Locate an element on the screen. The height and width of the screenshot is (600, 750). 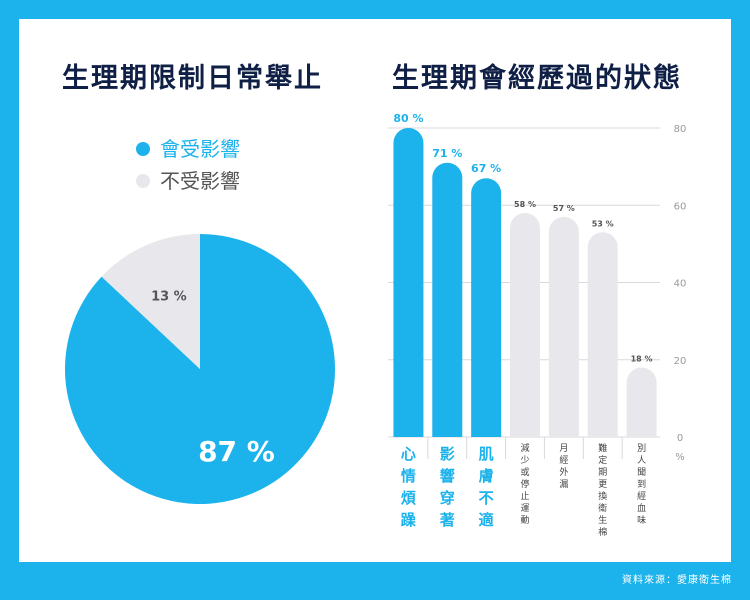
bar-value-label-6: 53 % is located at coordinates (603, 223).